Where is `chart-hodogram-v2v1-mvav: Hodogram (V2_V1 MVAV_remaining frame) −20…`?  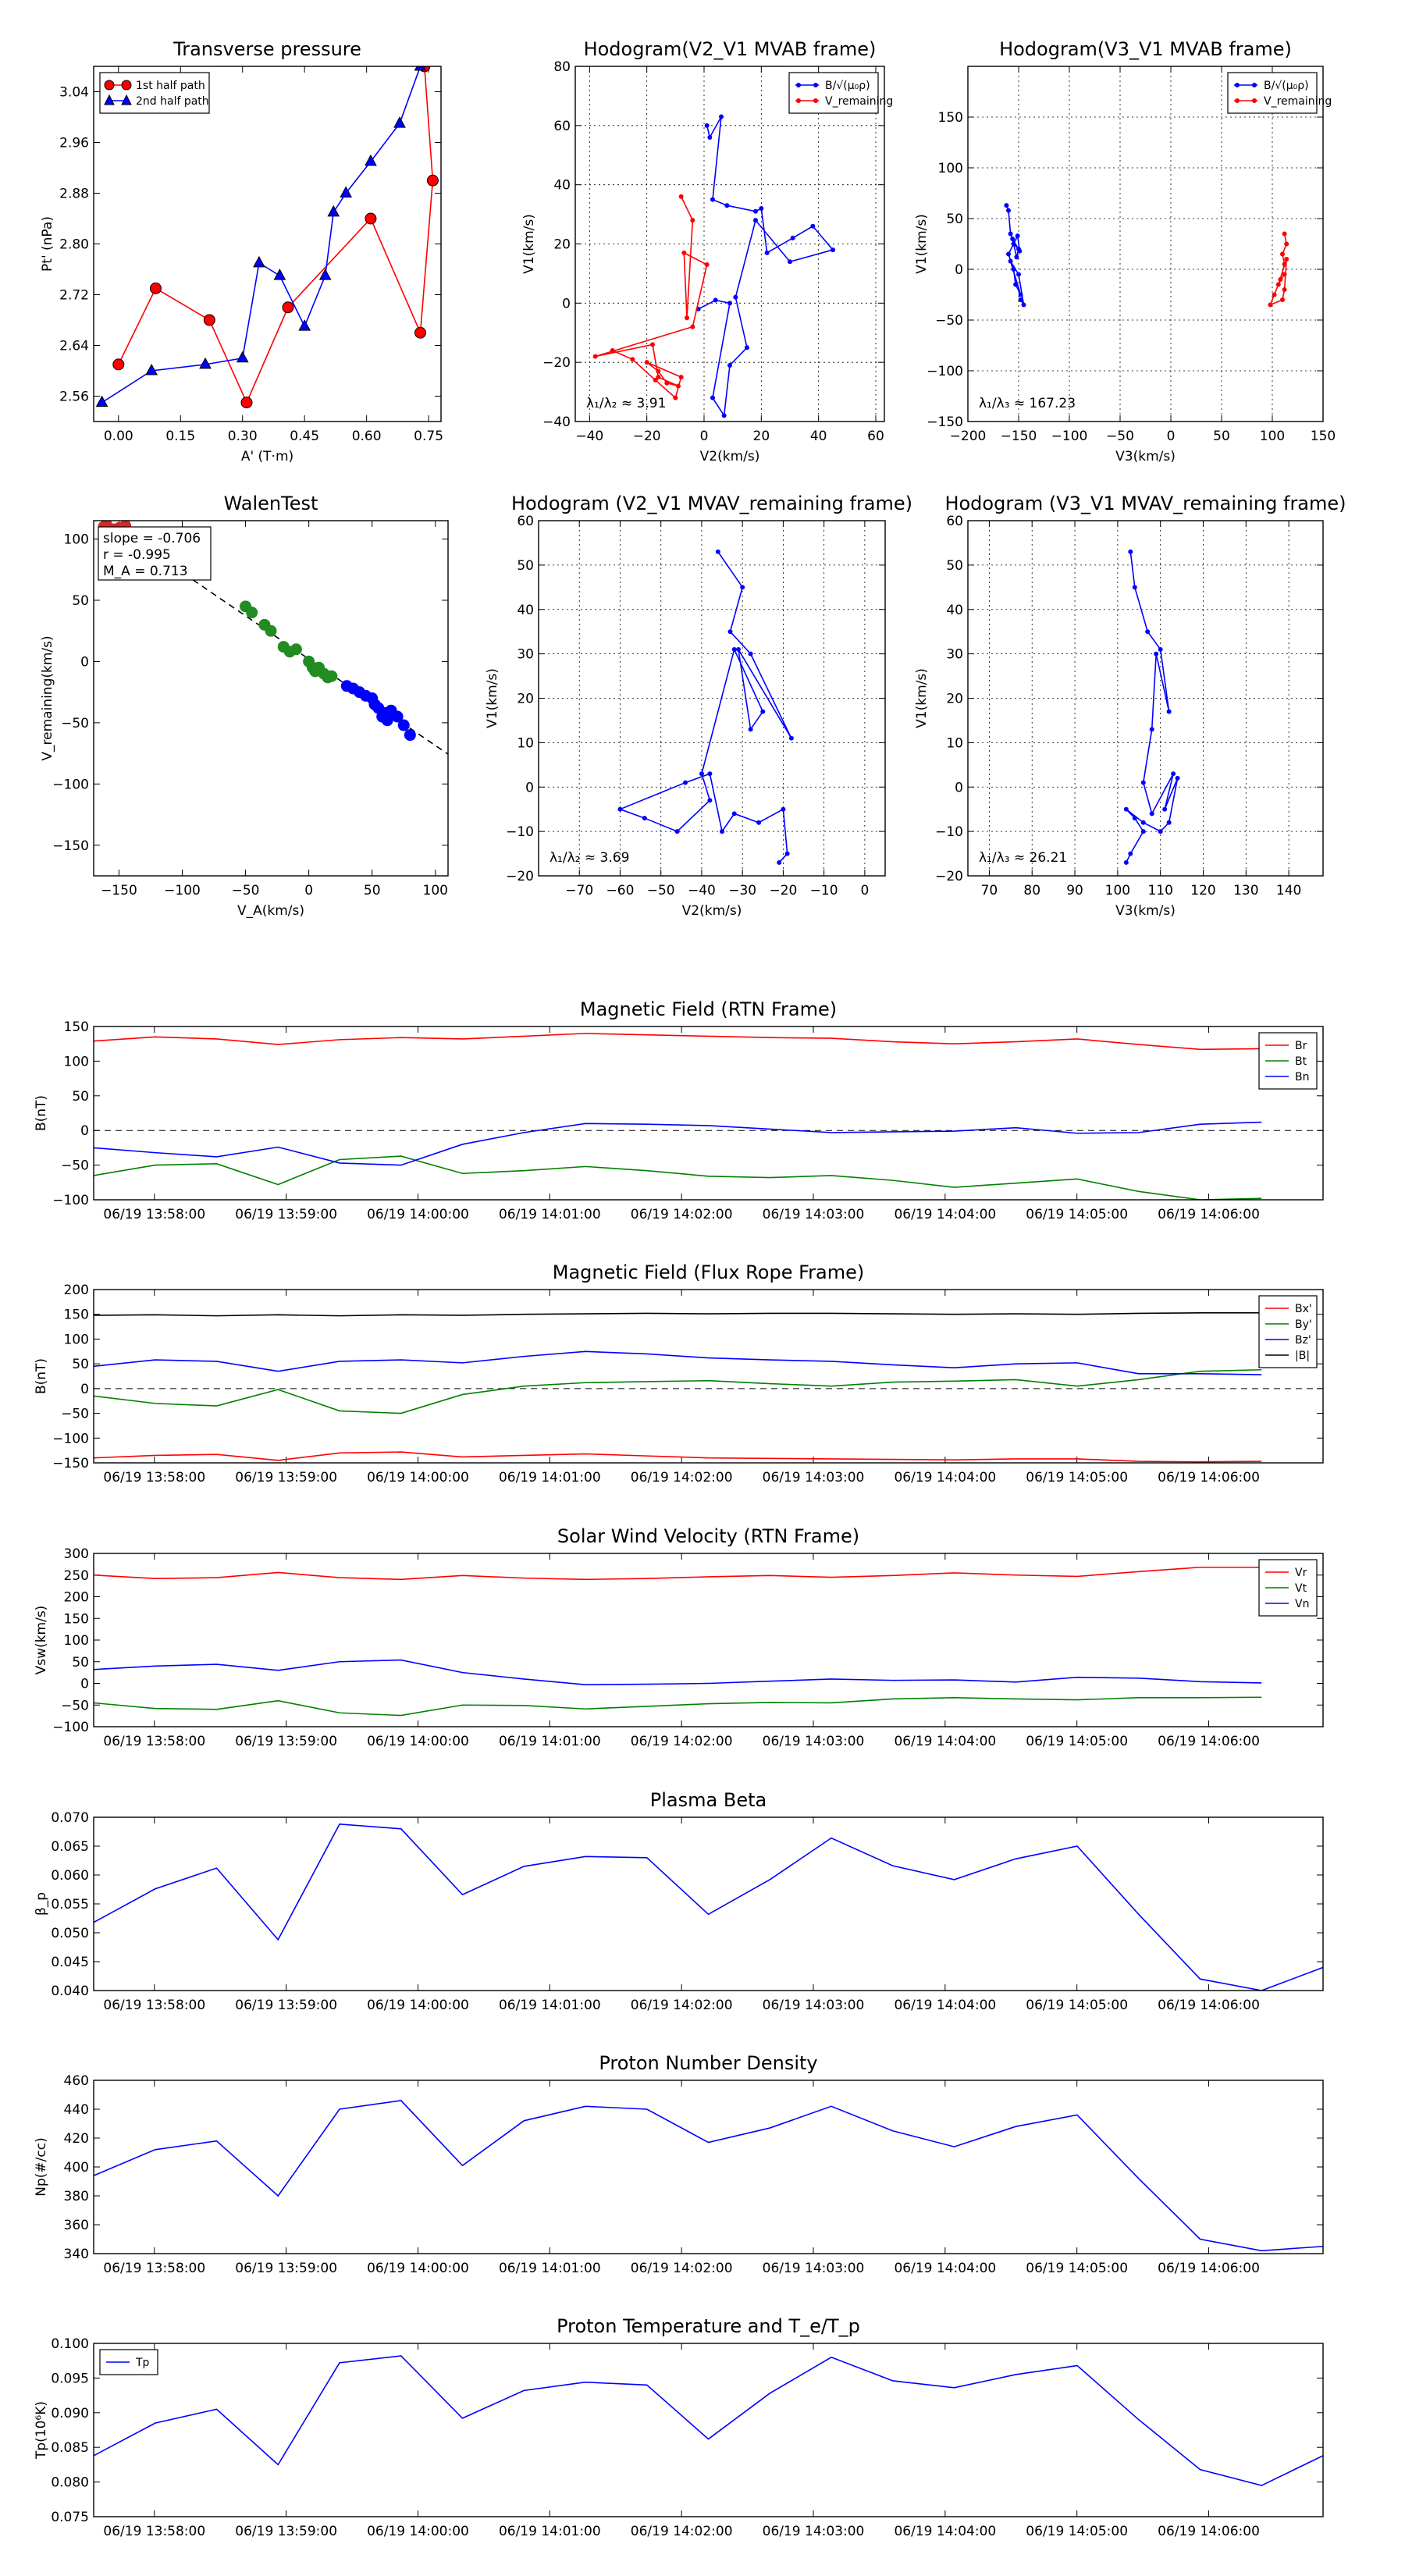 chart-hodogram-v2v1-mvav: Hodogram (V2_V1 MVAV_remaining frame) −20… is located at coordinates (698, 706).